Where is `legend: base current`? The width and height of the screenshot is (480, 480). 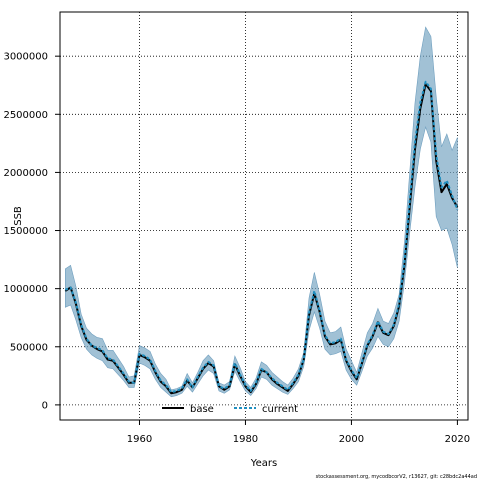
legend: base current is located at coordinates (230, 409).